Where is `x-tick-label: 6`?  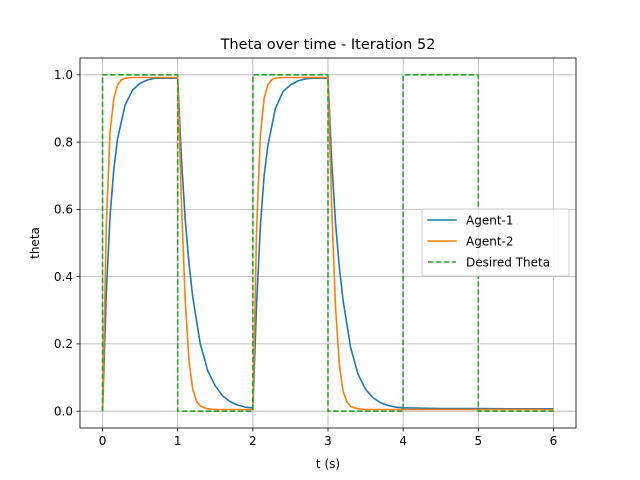
x-tick-label: 6 is located at coordinates (554, 441).